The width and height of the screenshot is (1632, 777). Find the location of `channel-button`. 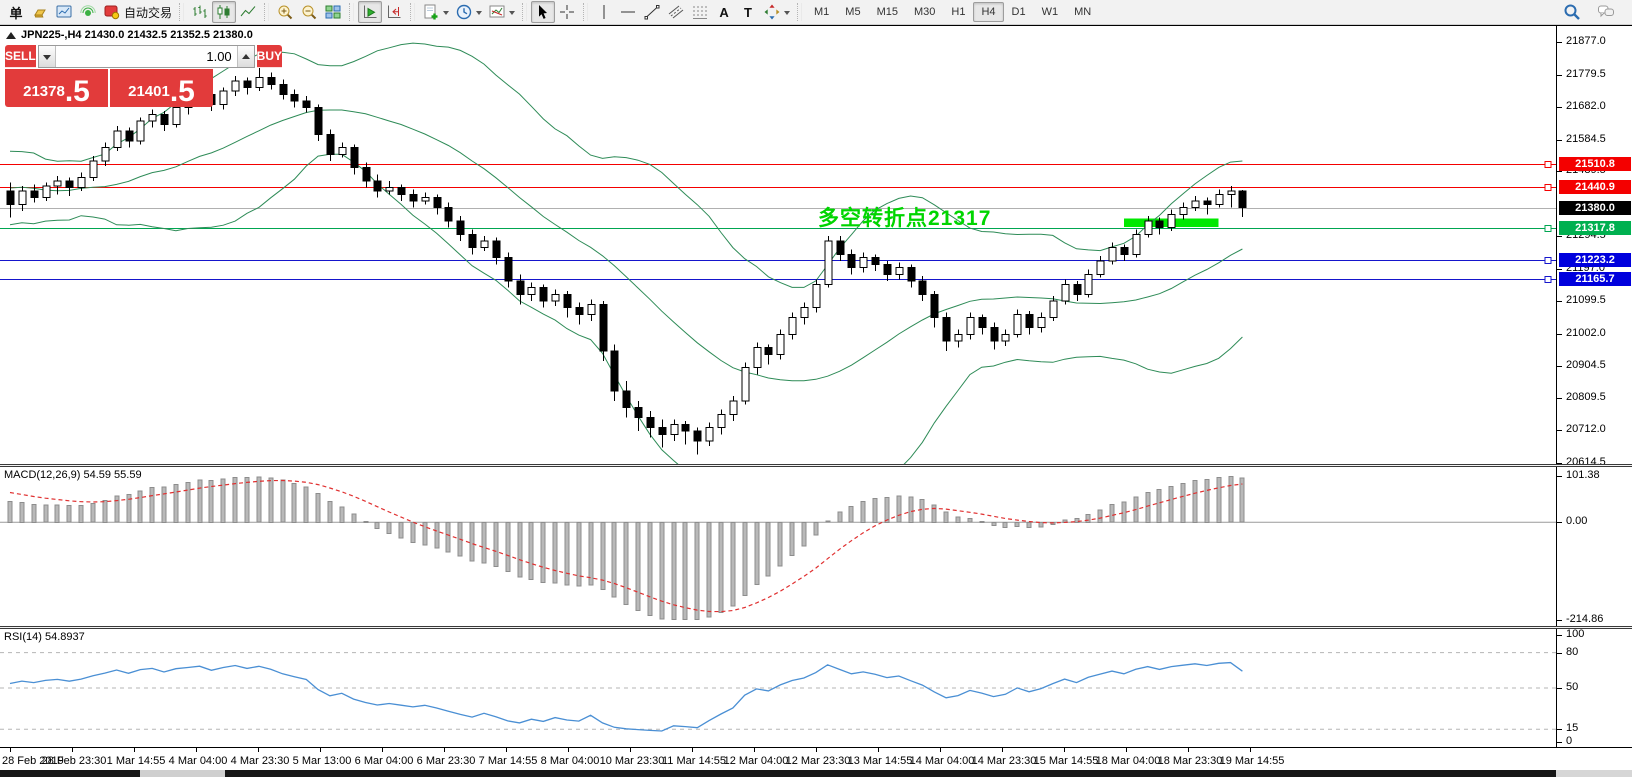

channel-button is located at coordinates (676, 12).